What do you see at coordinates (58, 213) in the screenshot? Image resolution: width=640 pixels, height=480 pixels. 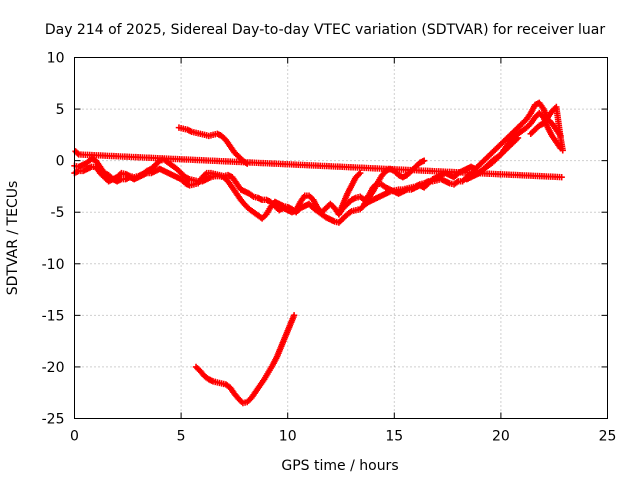 I see `y-tick-label: -5` at bounding box center [58, 213].